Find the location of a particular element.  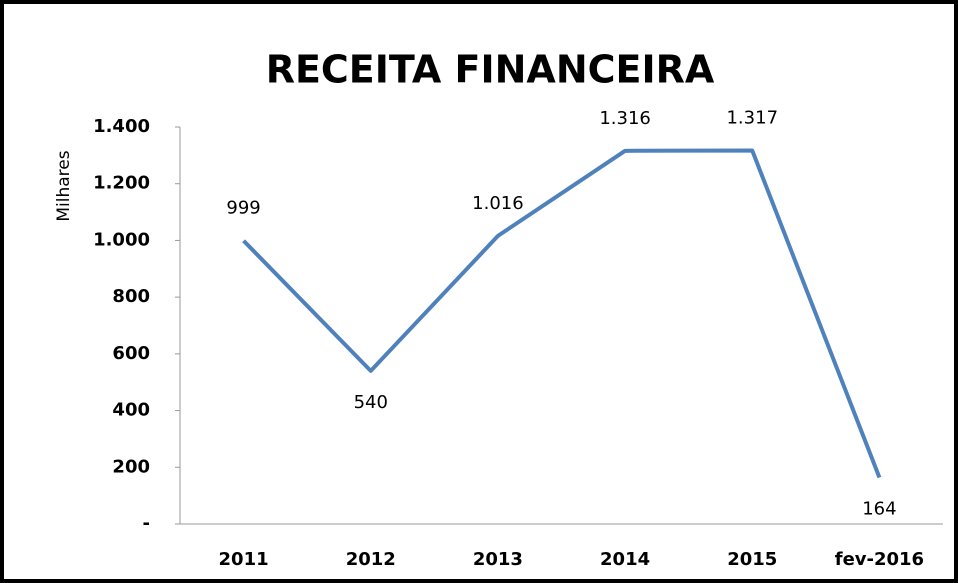

data-label: 1.316 is located at coordinates (625, 118).